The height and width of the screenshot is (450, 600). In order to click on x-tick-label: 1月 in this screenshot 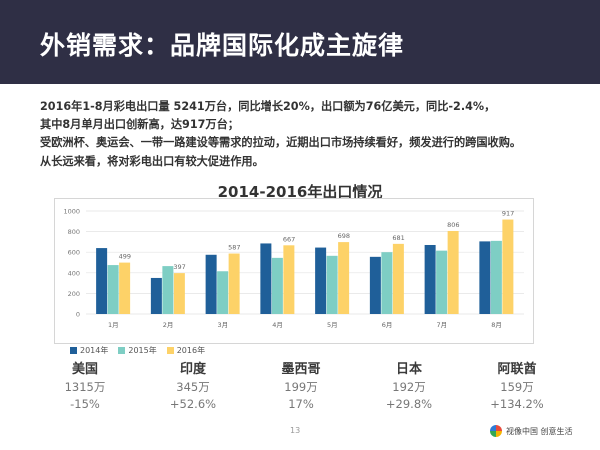, I will do `click(113, 325)`.